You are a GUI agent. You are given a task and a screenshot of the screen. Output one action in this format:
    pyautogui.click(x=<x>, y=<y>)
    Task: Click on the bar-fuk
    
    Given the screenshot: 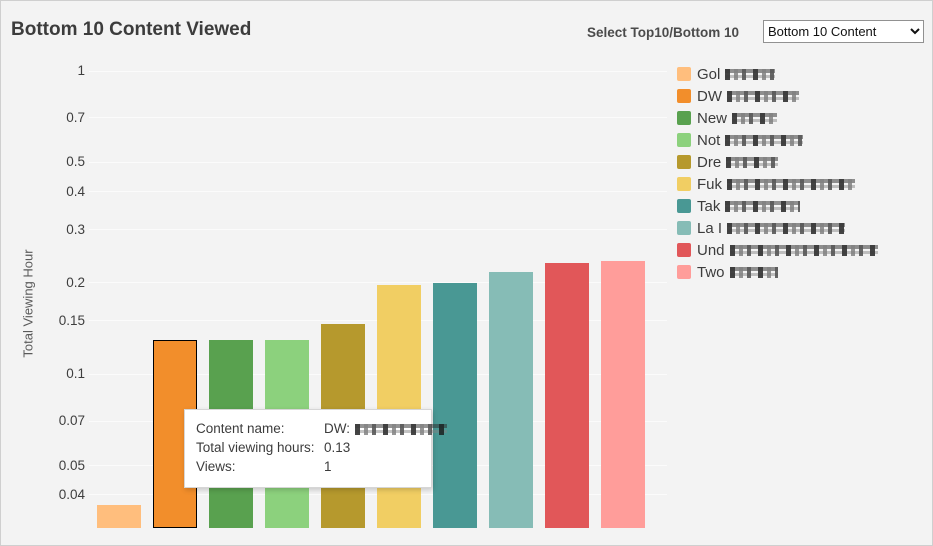 What is the action you would take?
    pyautogui.click(x=399, y=406)
    